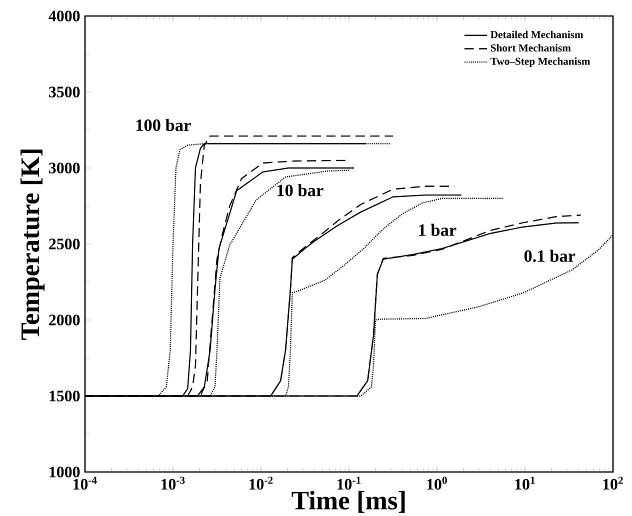  I want to click on y-tick-label: 4000, so click(64, 16).